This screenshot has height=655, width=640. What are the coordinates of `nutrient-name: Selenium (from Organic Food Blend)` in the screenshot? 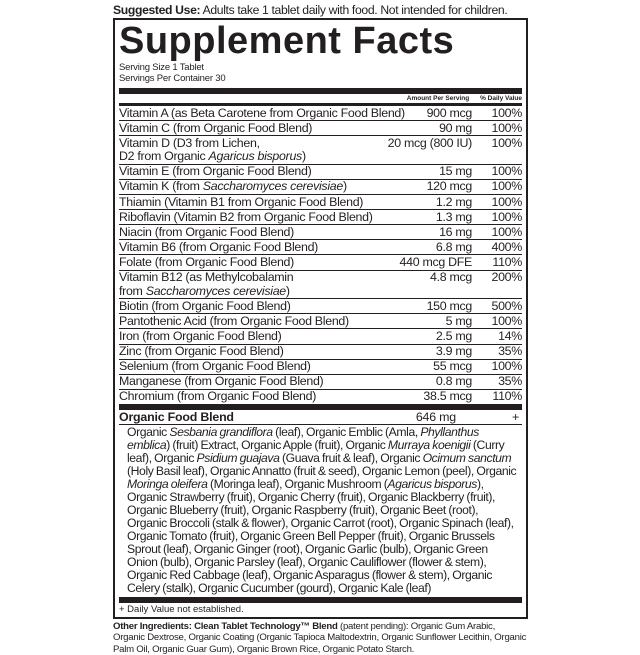 It's located at (273, 366).